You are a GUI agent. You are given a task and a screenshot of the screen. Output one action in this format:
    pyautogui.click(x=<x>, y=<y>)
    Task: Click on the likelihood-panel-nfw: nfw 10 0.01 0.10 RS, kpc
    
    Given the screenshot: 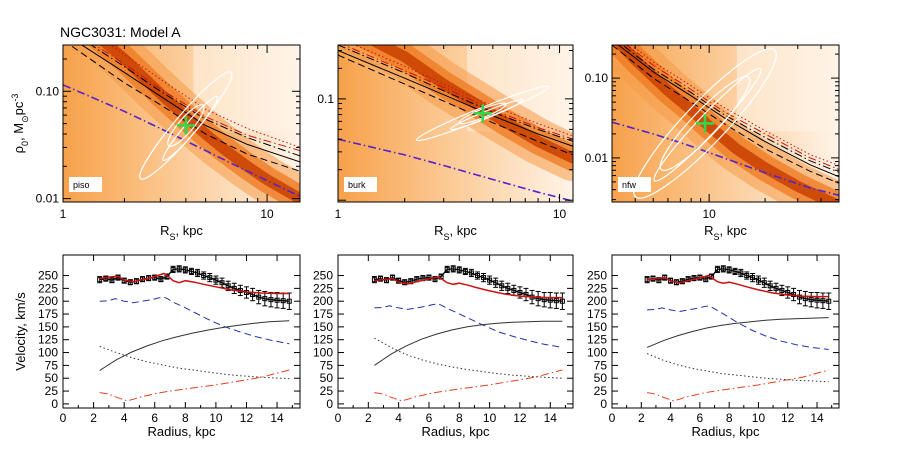 What is the action you would take?
    pyautogui.click(x=712, y=143)
    